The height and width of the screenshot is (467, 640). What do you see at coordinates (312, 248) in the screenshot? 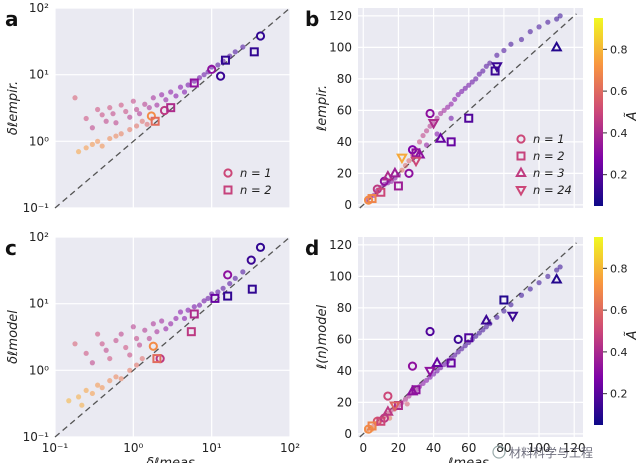
I see `panel-letter: d` at bounding box center [312, 248].